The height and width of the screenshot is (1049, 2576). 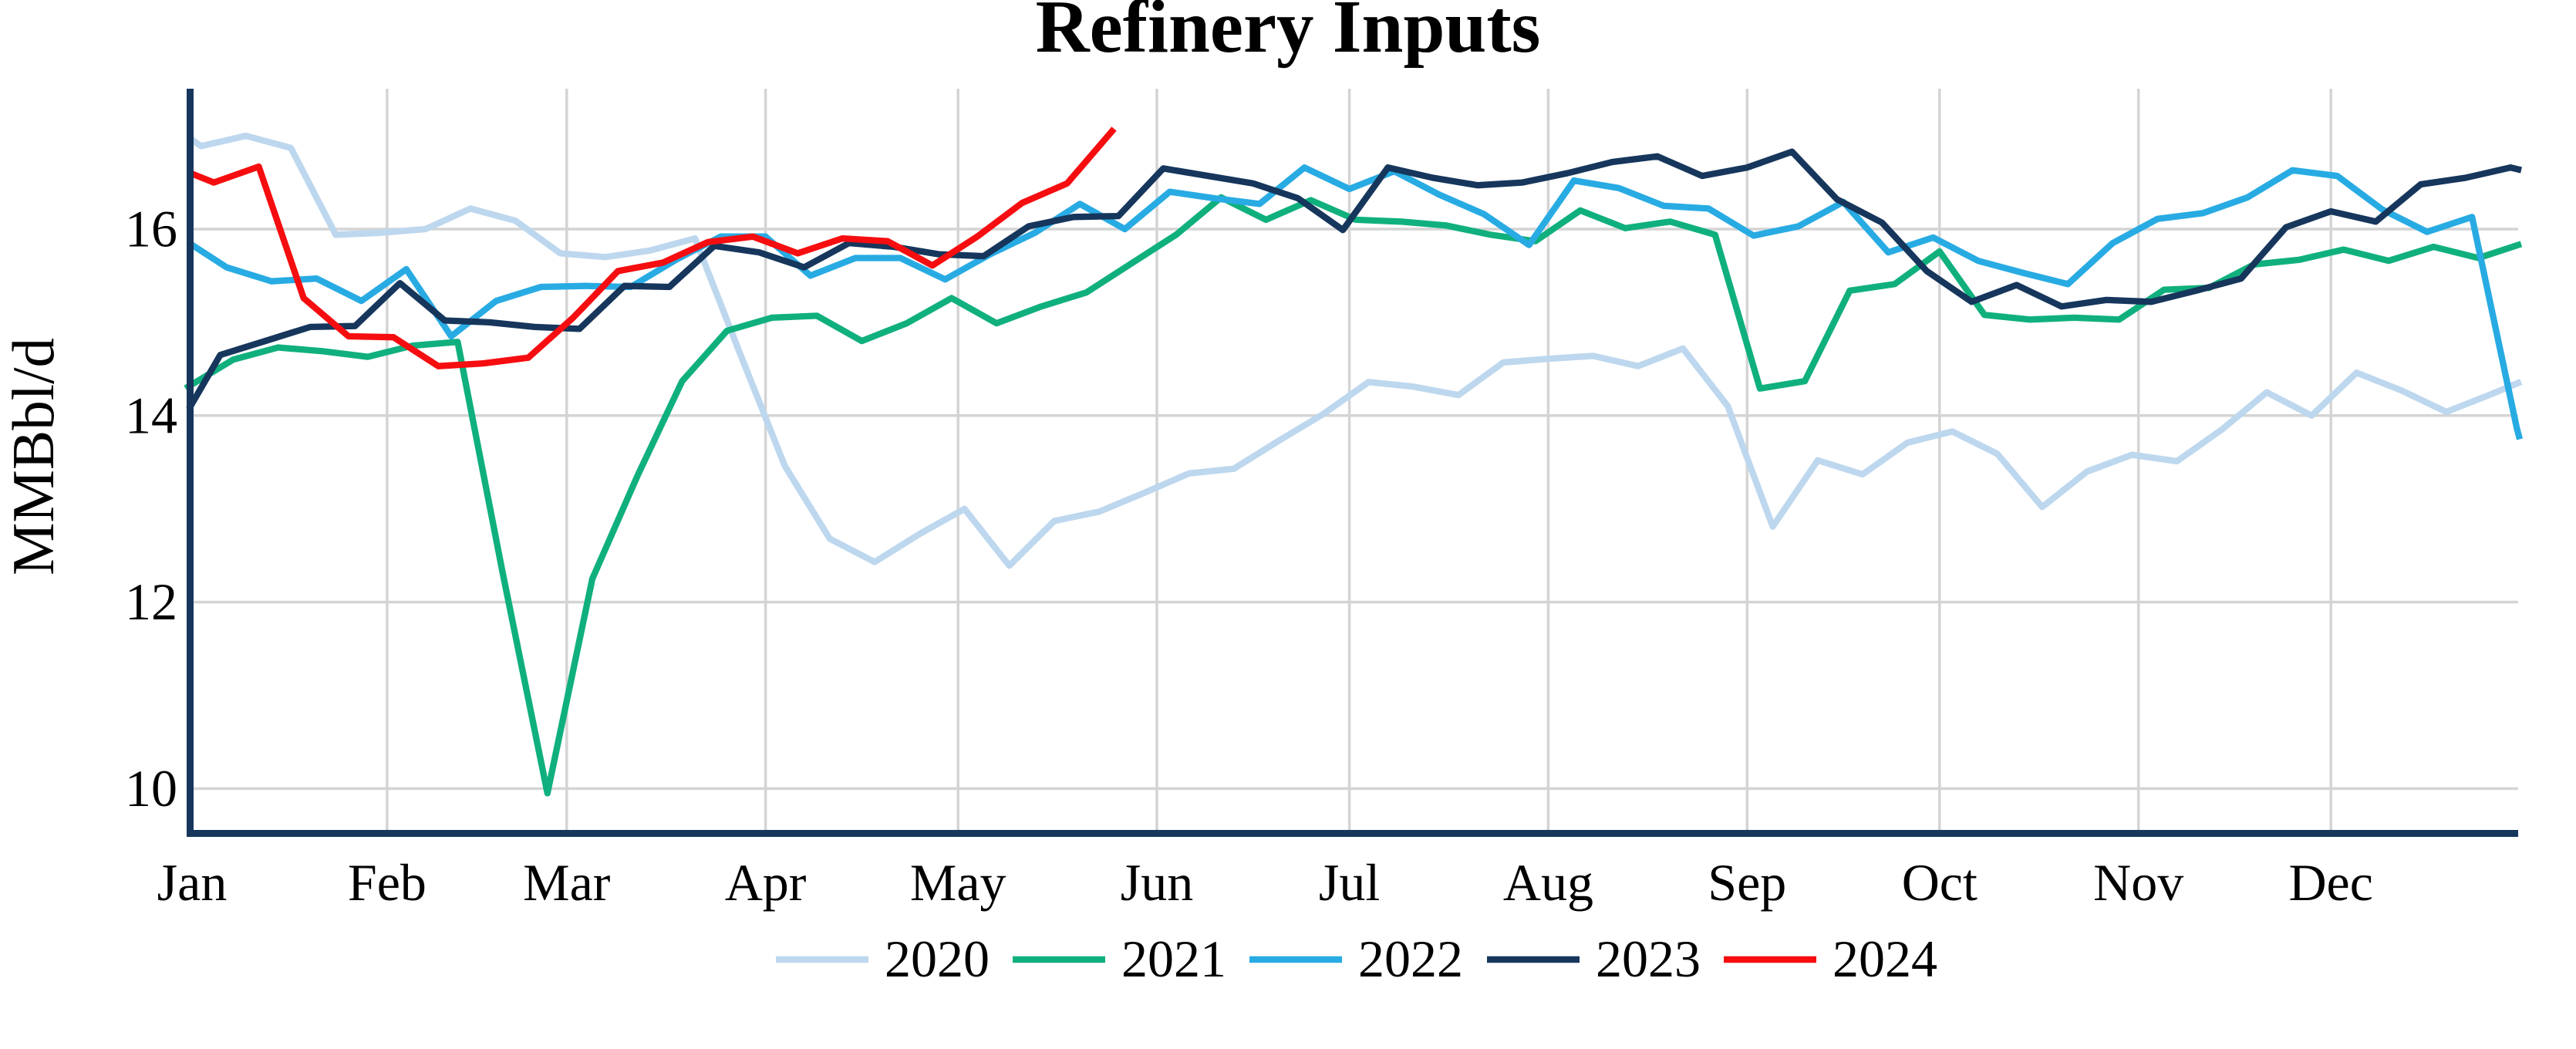 What do you see at coordinates (1885, 959) in the screenshot?
I see `svg-text: 2024` at bounding box center [1885, 959].